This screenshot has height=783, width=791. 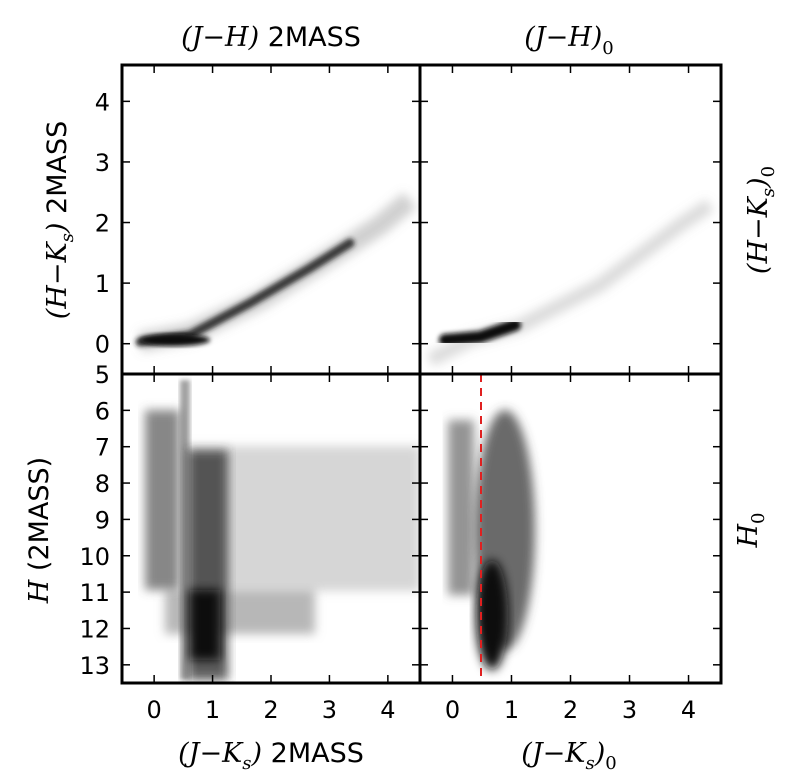 I want to click on tick-label: 5, so click(x=102, y=375).